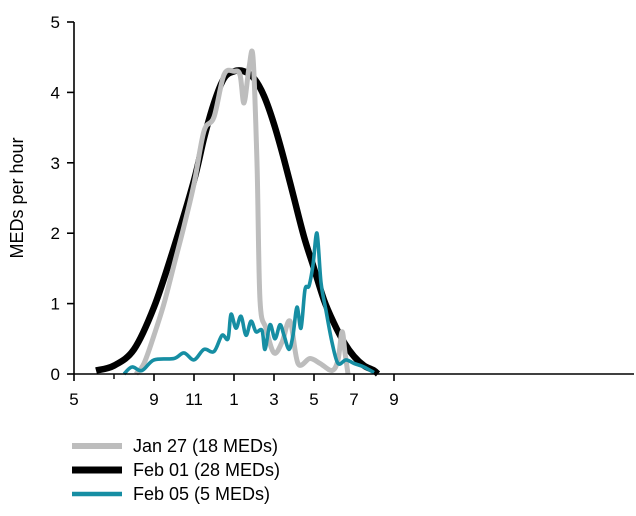 Image resolution: width=636 pixels, height=516 pixels. I want to click on y-axis-title: MEDs per hour, so click(17, 197).